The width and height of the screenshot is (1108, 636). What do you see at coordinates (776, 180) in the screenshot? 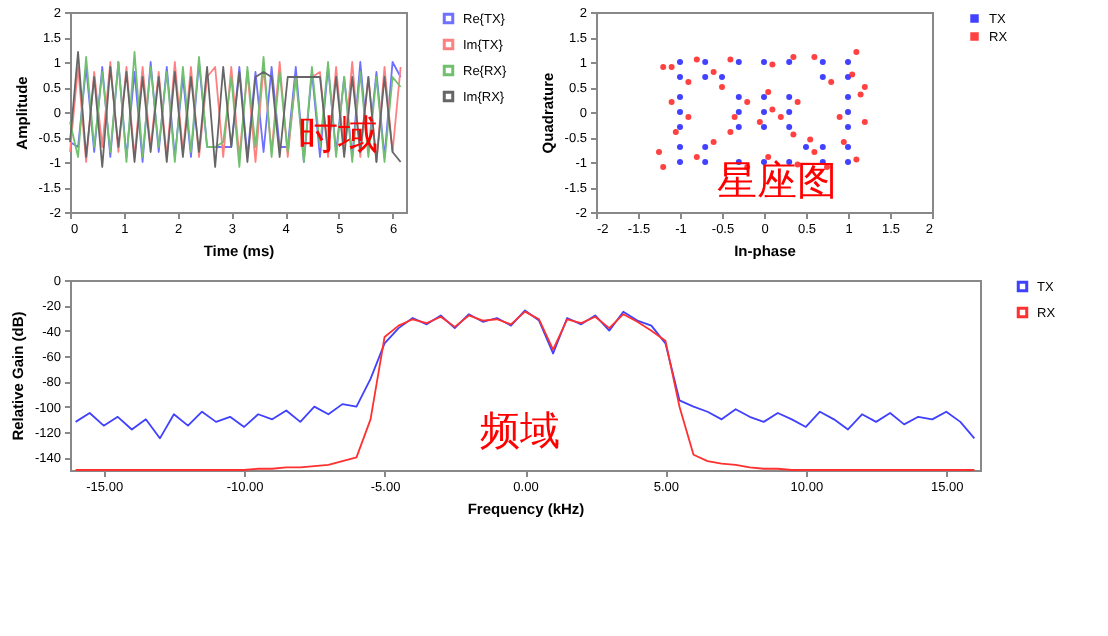
I see `annotation: 星座图` at bounding box center [776, 180].